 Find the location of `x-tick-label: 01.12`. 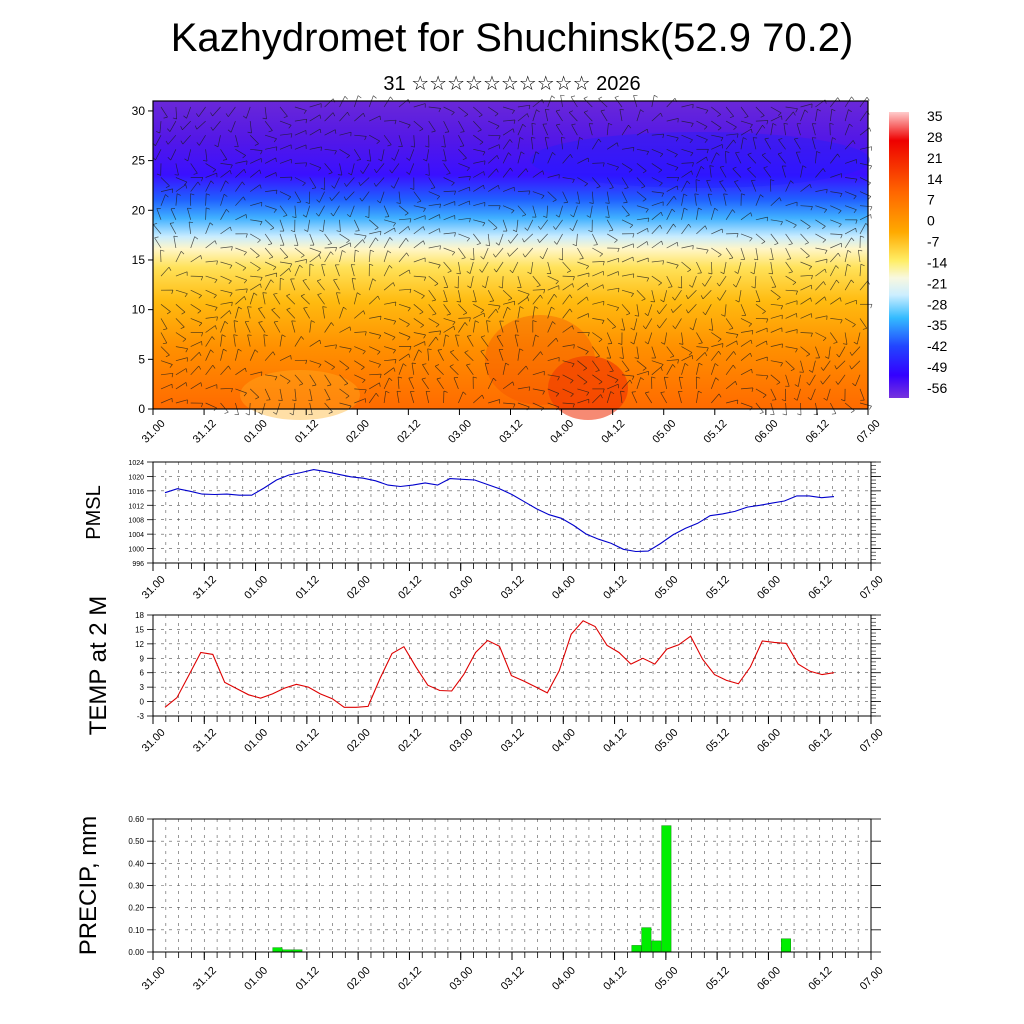

x-tick-label: 01.12 is located at coordinates (308, 979).